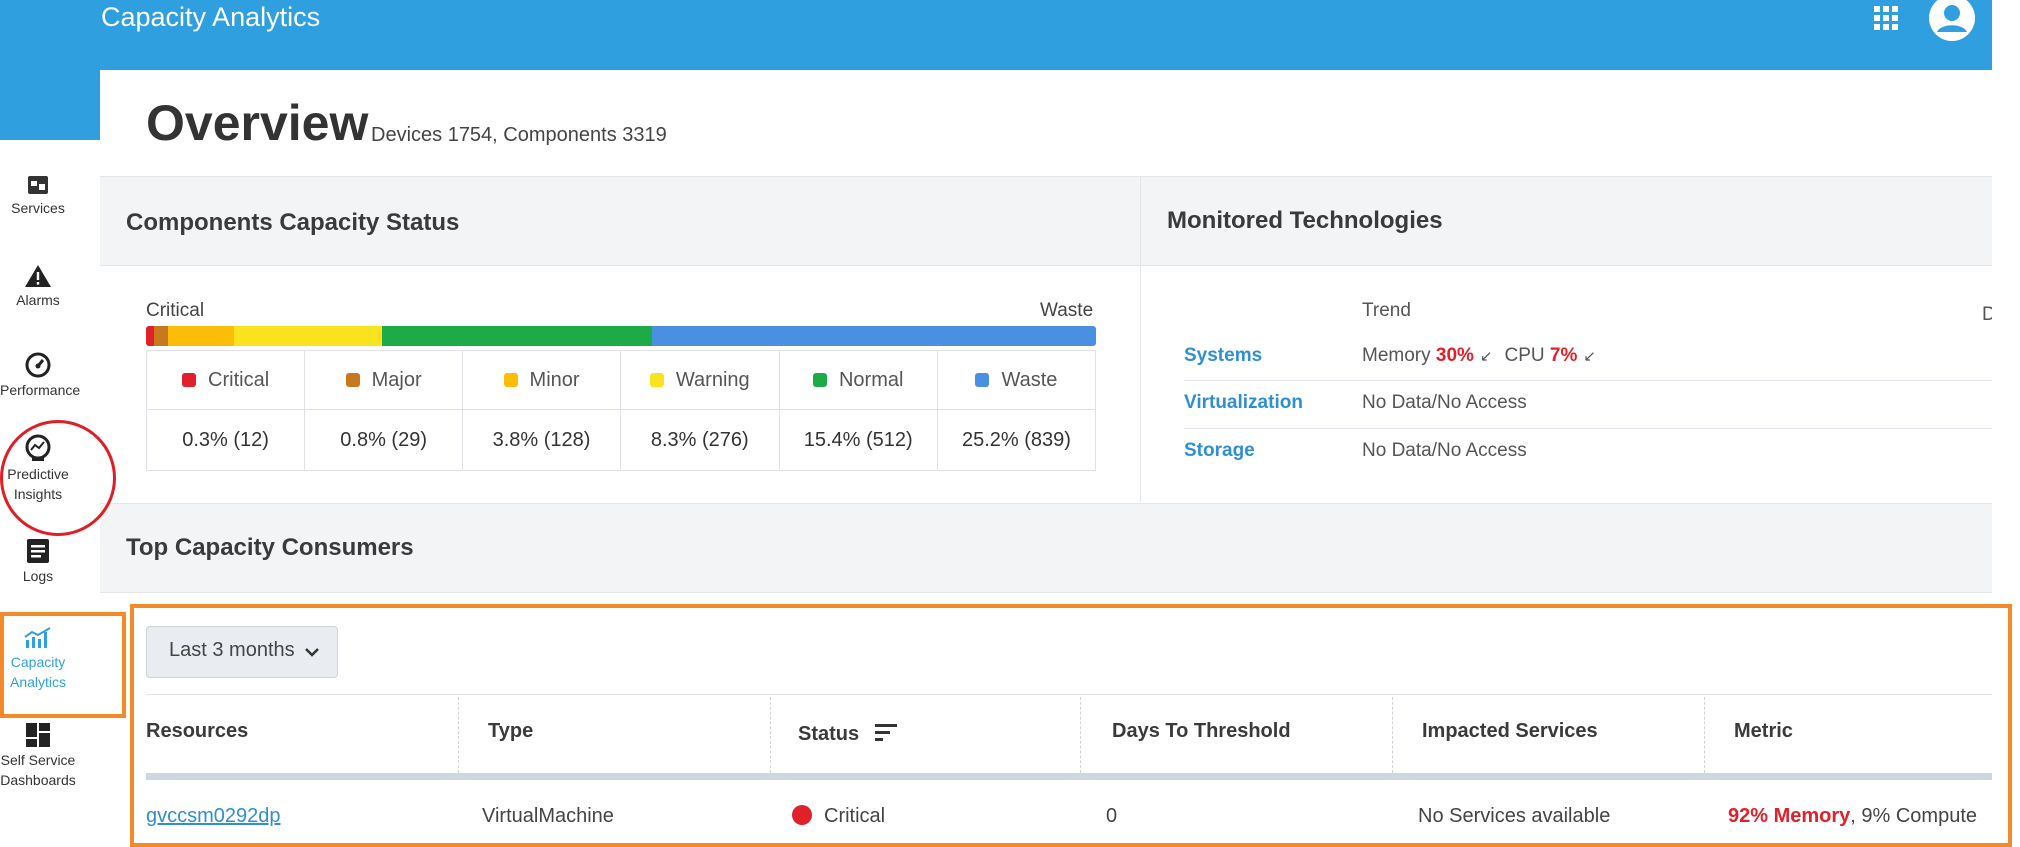 The width and height of the screenshot is (2020, 847). Describe the element at coordinates (1386, 310) in the screenshot. I see `trend-column-label: Trend` at that location.